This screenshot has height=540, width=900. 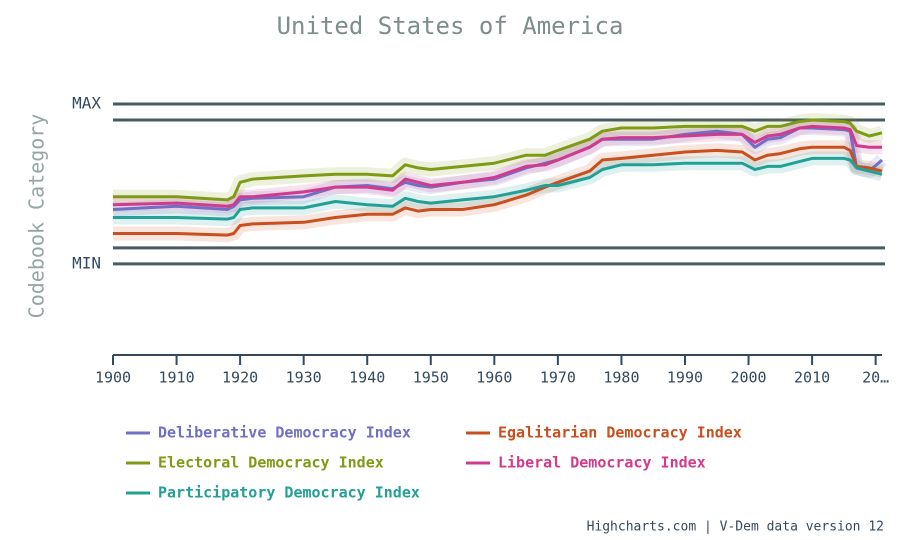 I want to click on chart-title: United States of America, so click(x=450, y=26).